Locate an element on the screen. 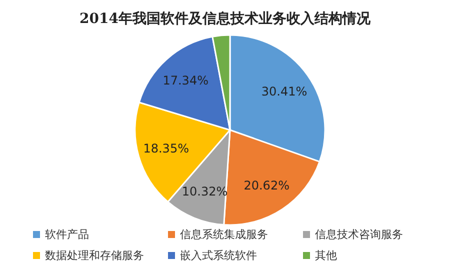 The image size is (450, 276). chart-title: 2014年我国软件及信息技术业务收入结构情况 is located at coordinates (225, 19).